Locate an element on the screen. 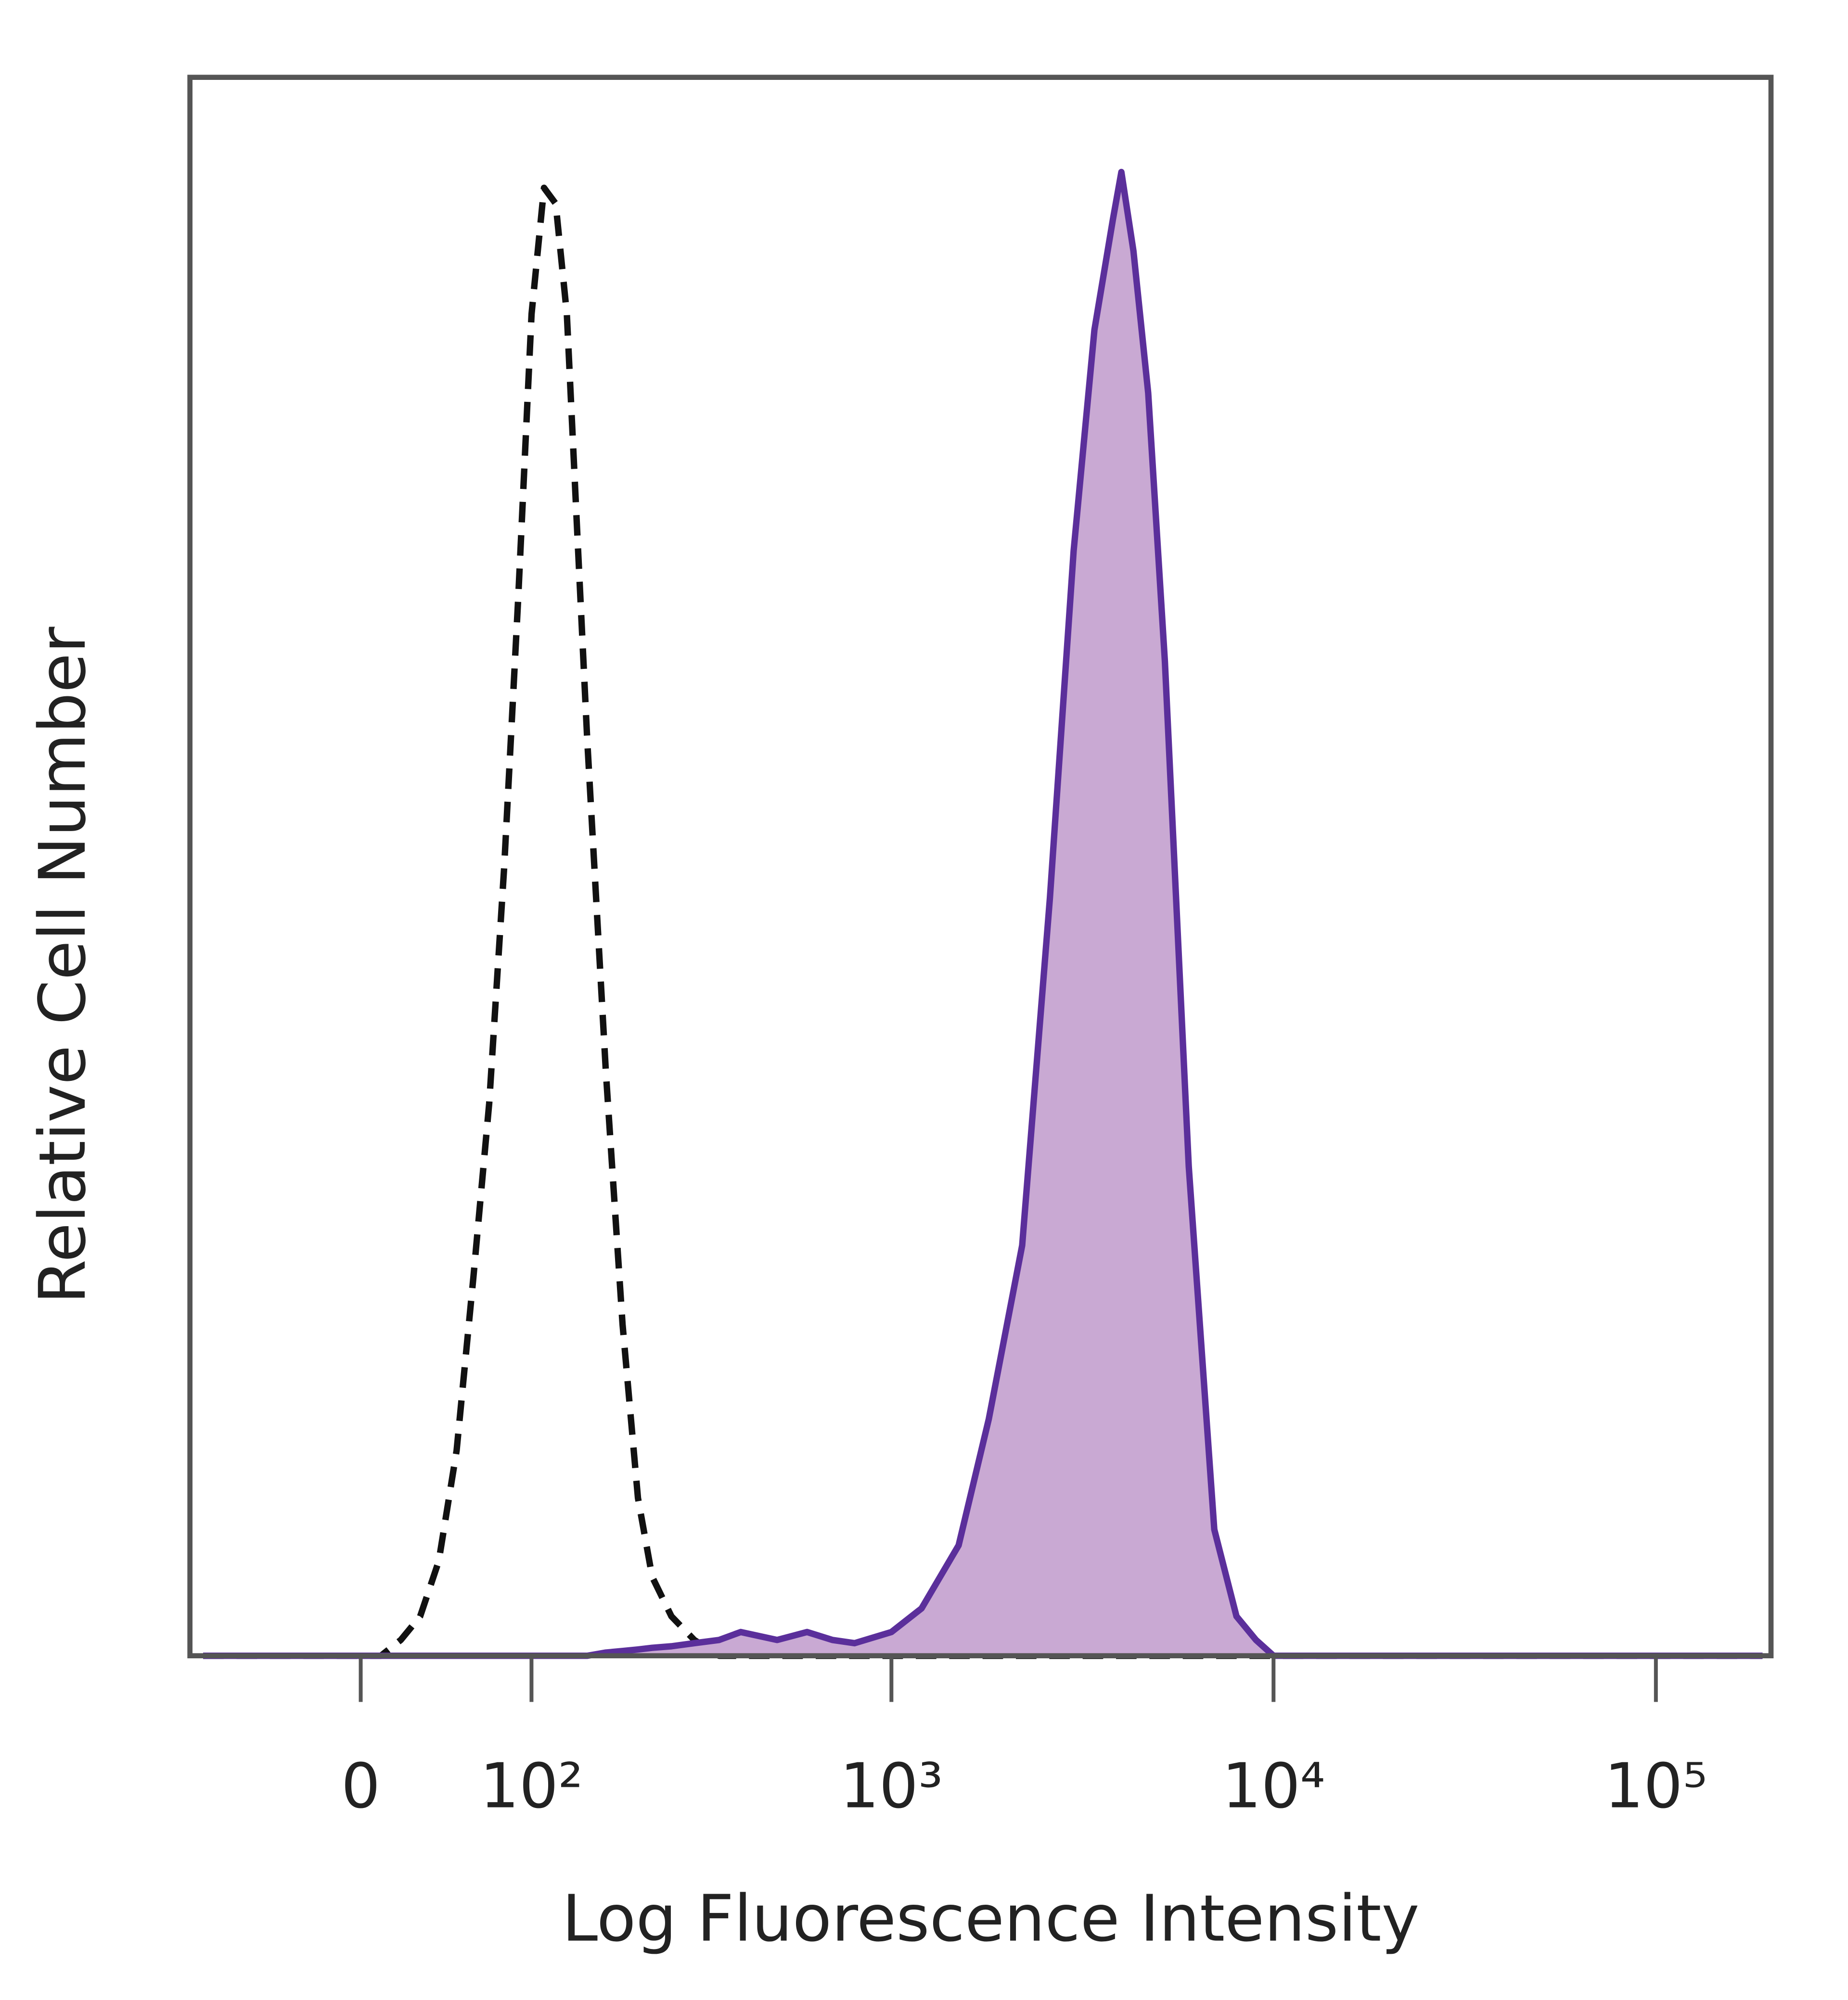  x-axis-label: Log Fluorescence Intensity is located at coordinates (991, 1919).